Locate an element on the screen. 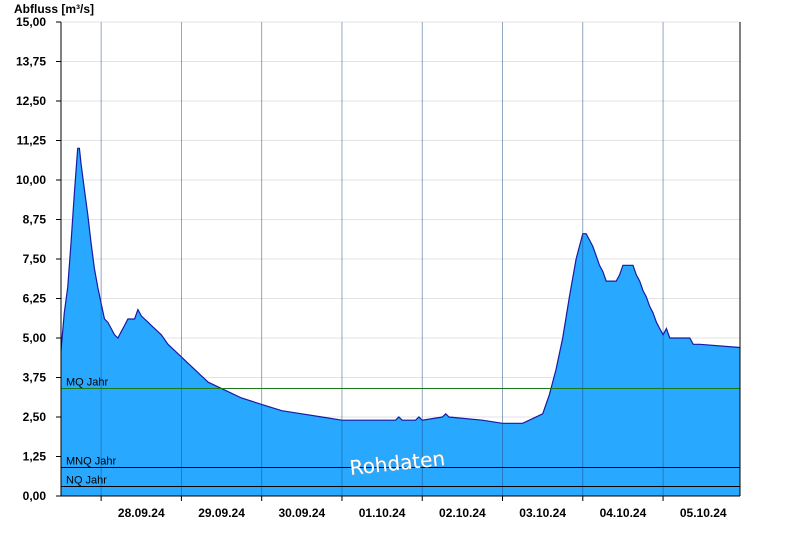  y-tick-label: 10,00 is located at coordinates (31, 180).